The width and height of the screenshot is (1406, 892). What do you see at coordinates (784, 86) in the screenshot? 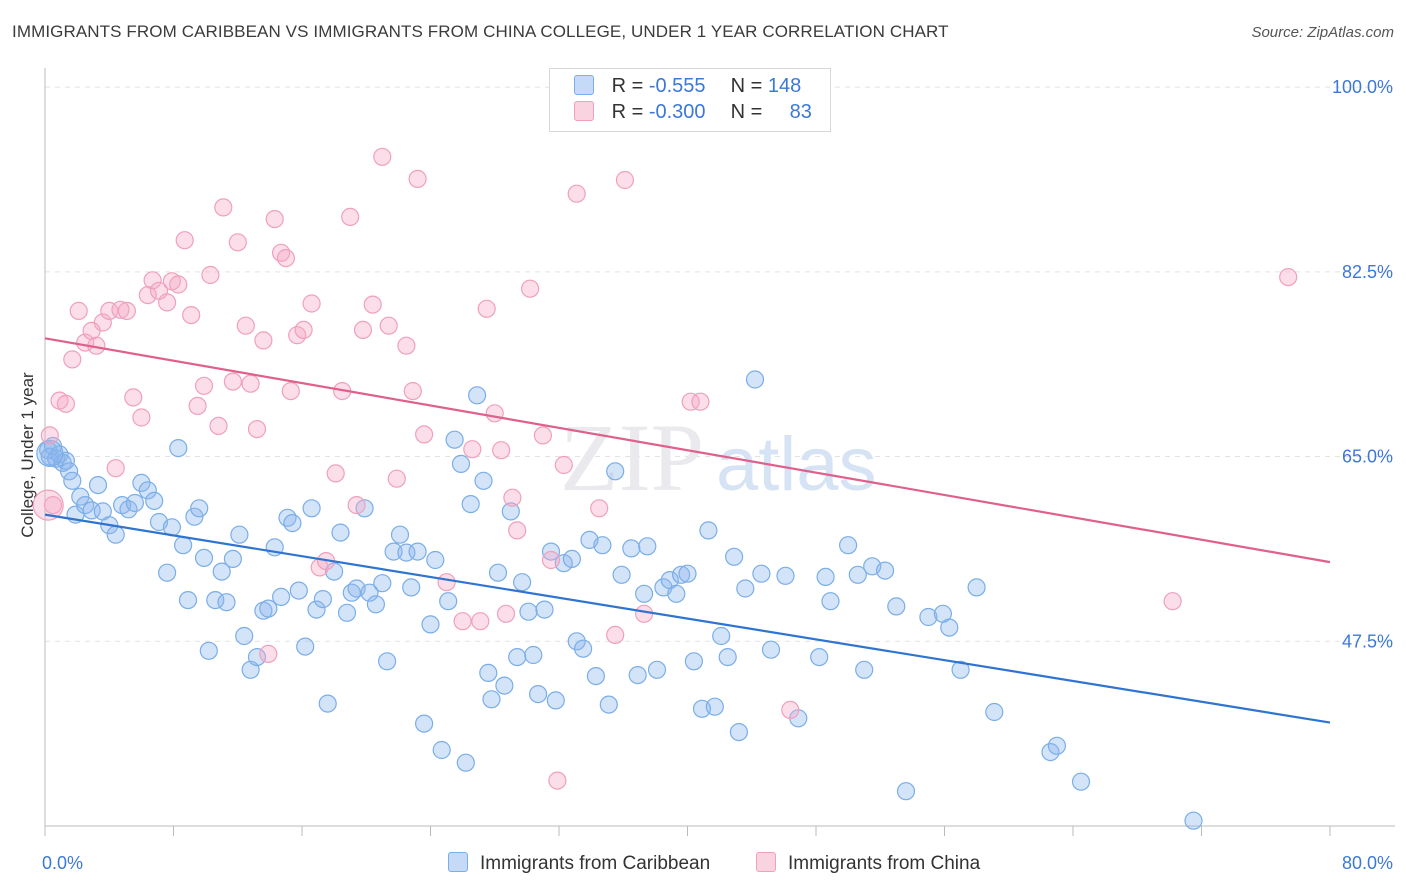
I see `legend-n-value: 148` at bounding box center [784, 86].